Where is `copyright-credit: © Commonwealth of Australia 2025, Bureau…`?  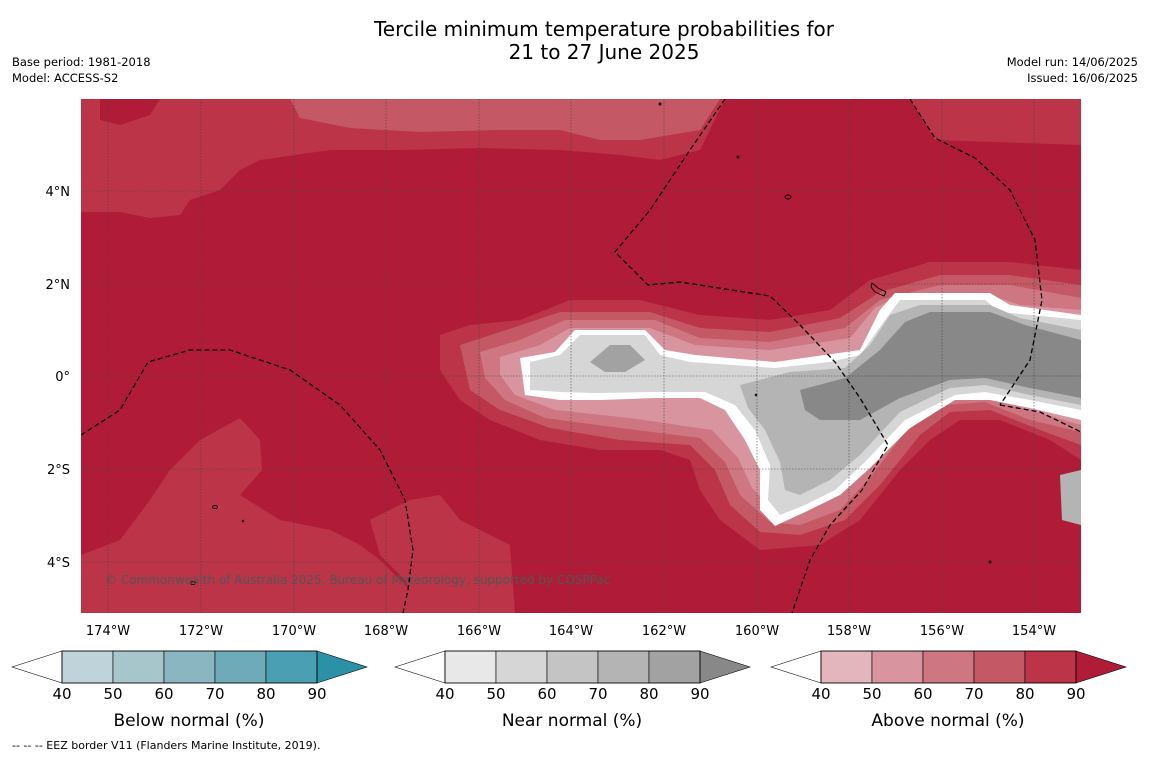
copyright-credit: © Commonwealth of Australia 2025, Bureau… is located at coordinates (357, 580).